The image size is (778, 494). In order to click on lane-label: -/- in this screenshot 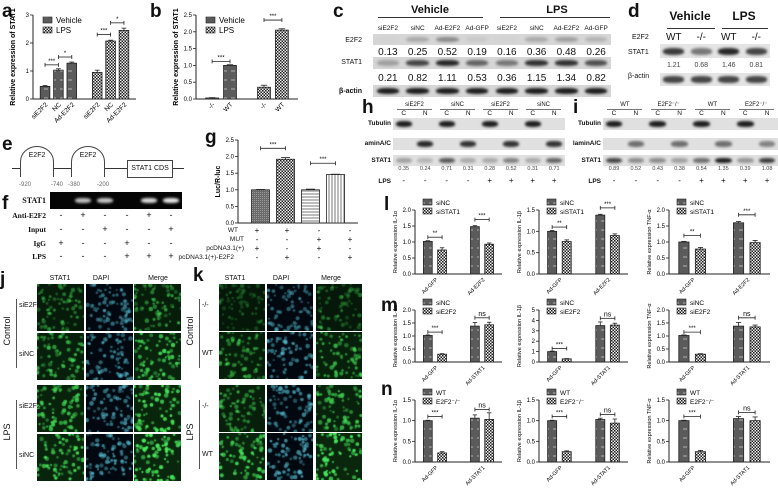, I will do `click(756, 37)`.